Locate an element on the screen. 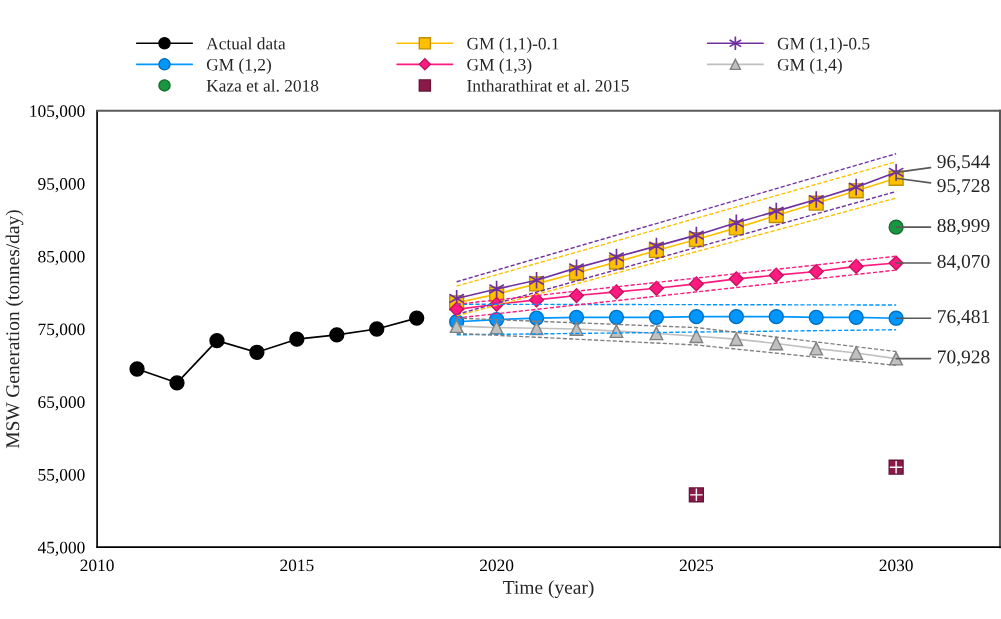  x-tick-label: 2010 is located at coordinates (97, 565).